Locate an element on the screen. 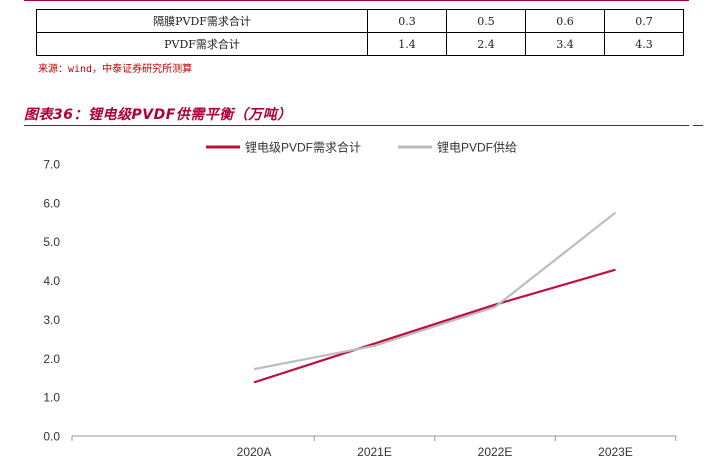 Image resolution: width=715 pixels, height=456 pixels. y-tick-label: 6.0 is located at coordinates (51, 203).